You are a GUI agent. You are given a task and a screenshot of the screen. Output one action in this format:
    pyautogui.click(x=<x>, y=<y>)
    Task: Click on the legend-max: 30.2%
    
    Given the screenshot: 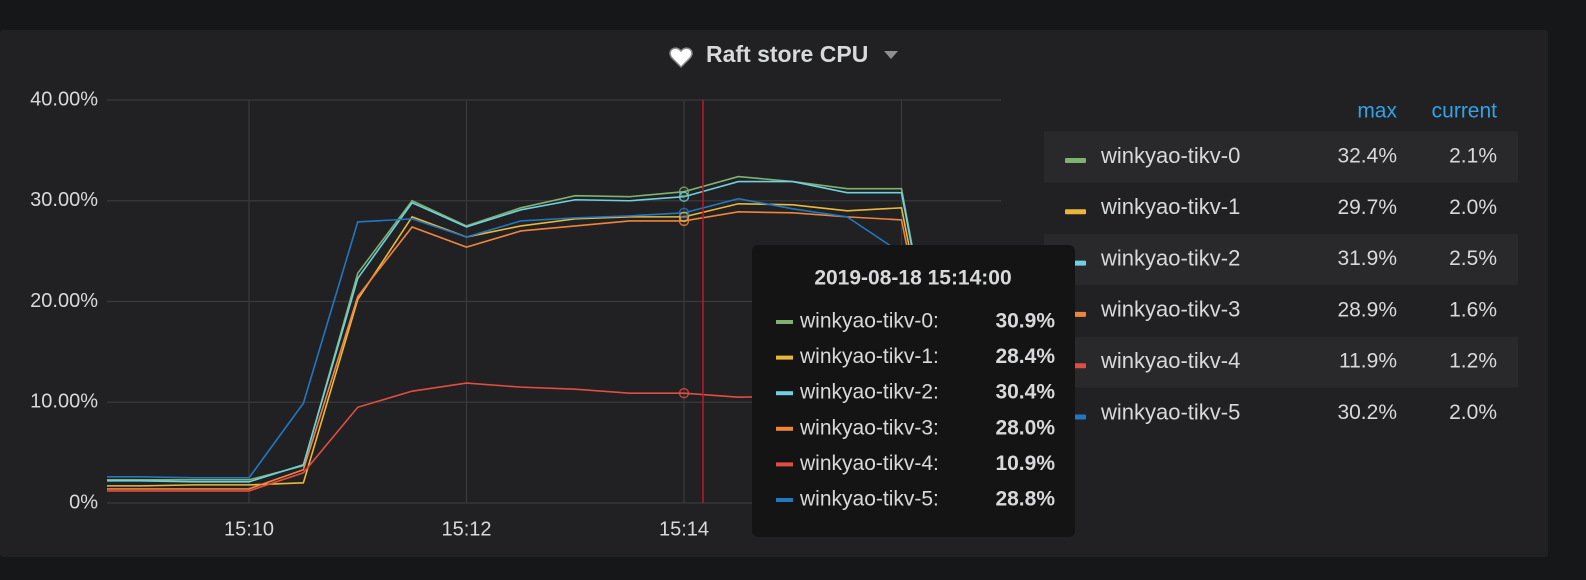 What is the action you would take?
    pyautogui.click(x=1367, y=412)
    